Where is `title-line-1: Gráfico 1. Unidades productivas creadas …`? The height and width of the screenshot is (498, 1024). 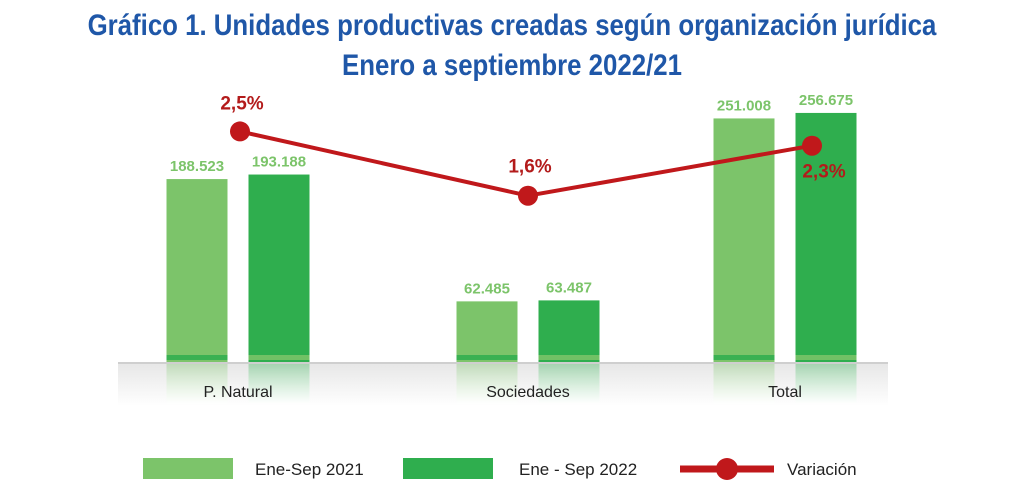
title-line-1: Gráfico 1. Unidades productivas creadas … is located at coordinates (512, 25).